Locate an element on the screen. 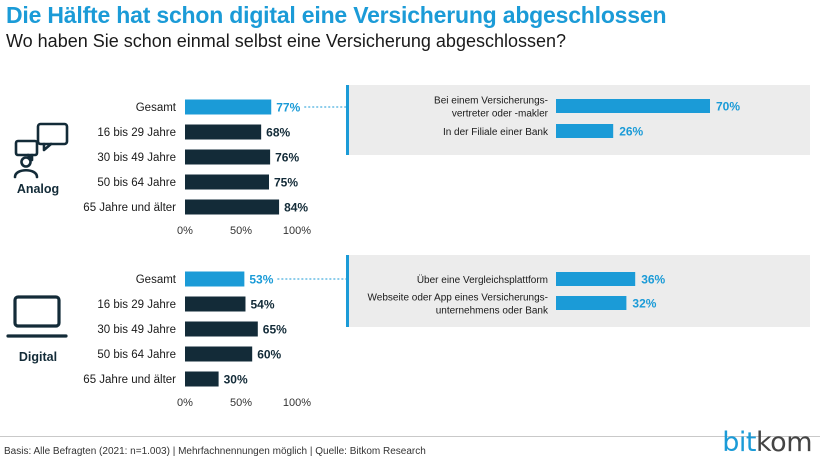 The width and height of the screenshot is (820, 462). analog-category-label: 30 bis 49 Jahre is located at coordinates (136, 158).